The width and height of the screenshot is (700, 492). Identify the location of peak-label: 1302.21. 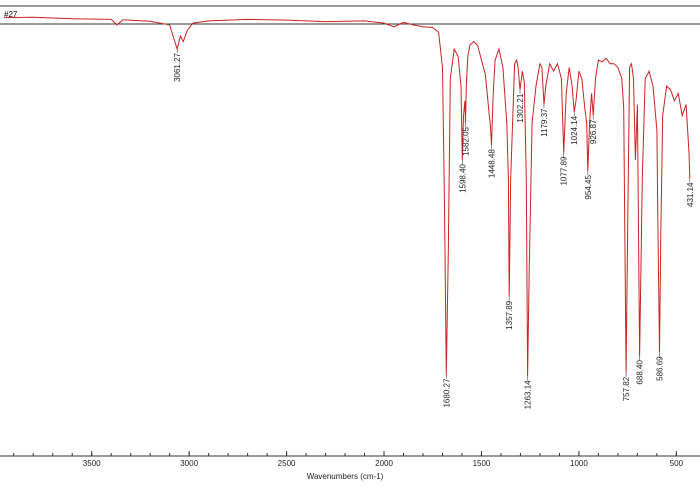
(520, 107).